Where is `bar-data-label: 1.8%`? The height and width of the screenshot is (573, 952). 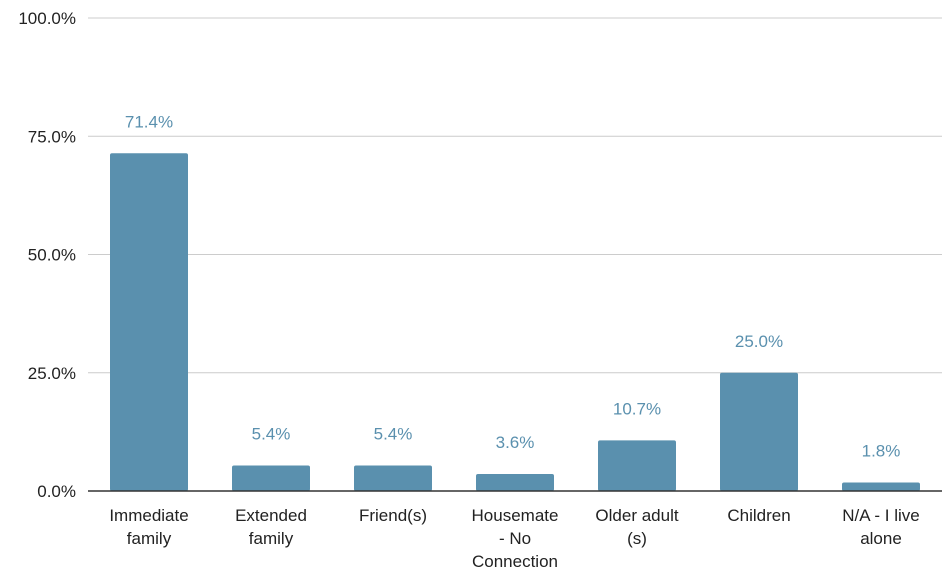 bar-data-label: 1.8% is located at coordinates (881, 450).